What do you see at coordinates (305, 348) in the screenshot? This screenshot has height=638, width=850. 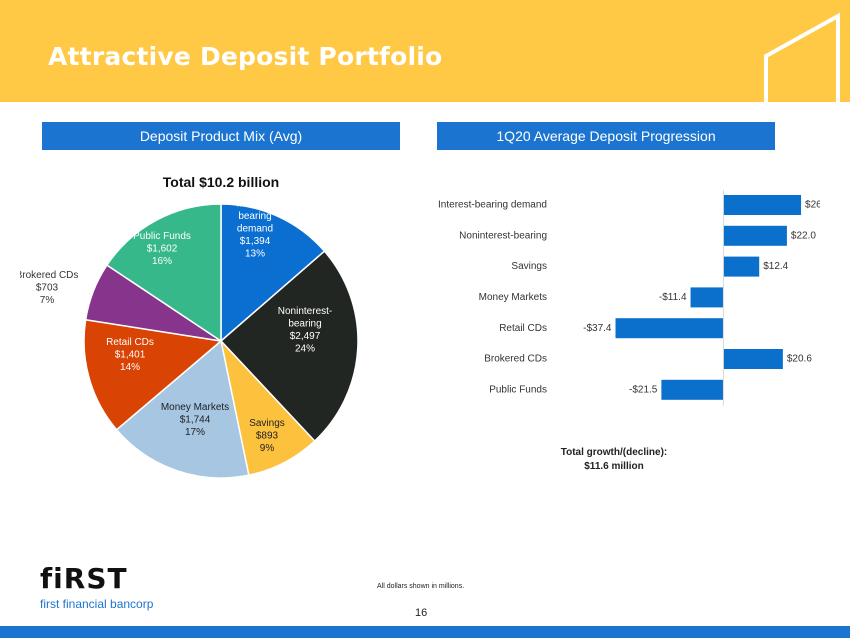 I see `pie-slice-label: 24%` at bounding box center [305, 348].